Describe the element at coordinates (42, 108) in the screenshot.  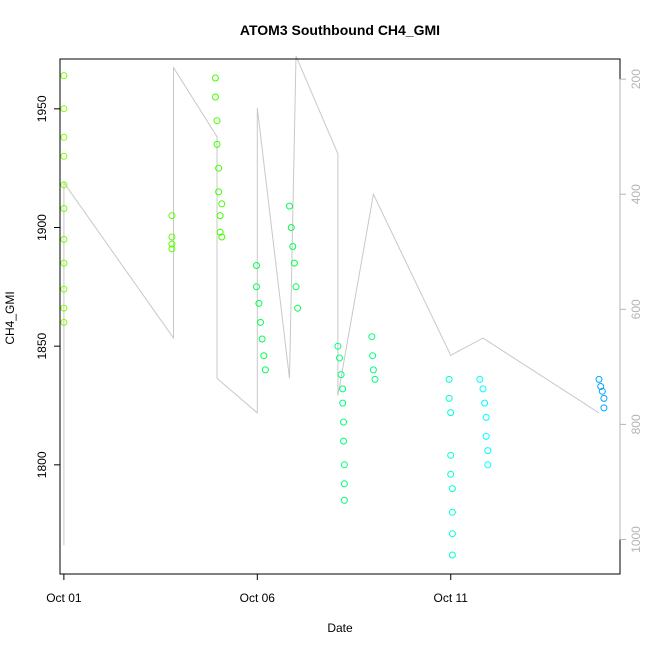
I see `y-tick-label: 1950` at that location.